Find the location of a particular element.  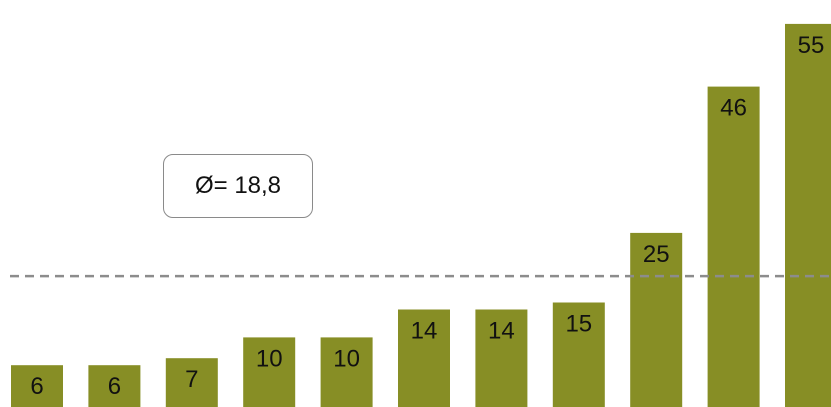

bar-value-label-2: 6 is located at coordinates (114, 386).